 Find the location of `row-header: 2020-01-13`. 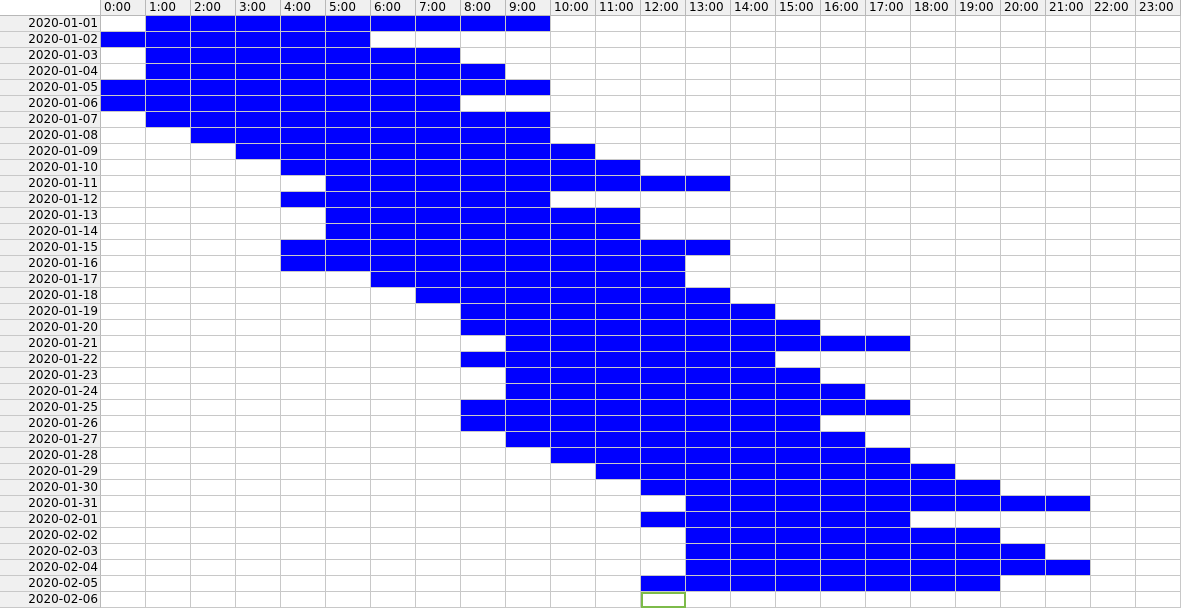

row-header: 2020-01-13 is located at coordinates (50, 216).